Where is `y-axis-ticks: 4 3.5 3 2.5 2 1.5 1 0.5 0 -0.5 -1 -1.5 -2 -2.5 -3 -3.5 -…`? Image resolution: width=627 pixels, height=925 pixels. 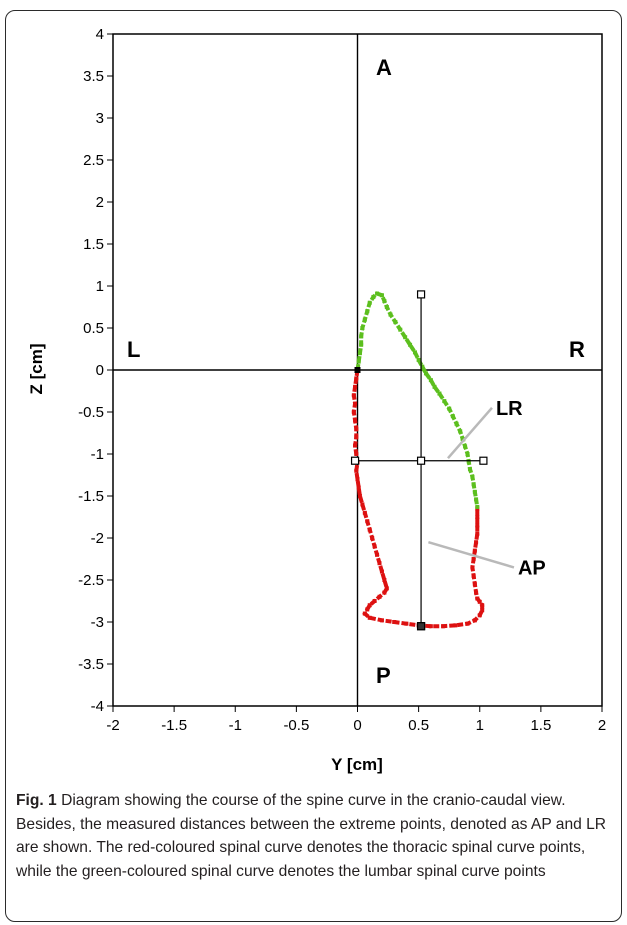
y-axis-ticks: 4 3.5 3 2.5 2 1.5 1 0.5 0 -0.5 -1 -1.5 -2 -2.5 -3 -3.5 -… is located at coordinates (95, 370).